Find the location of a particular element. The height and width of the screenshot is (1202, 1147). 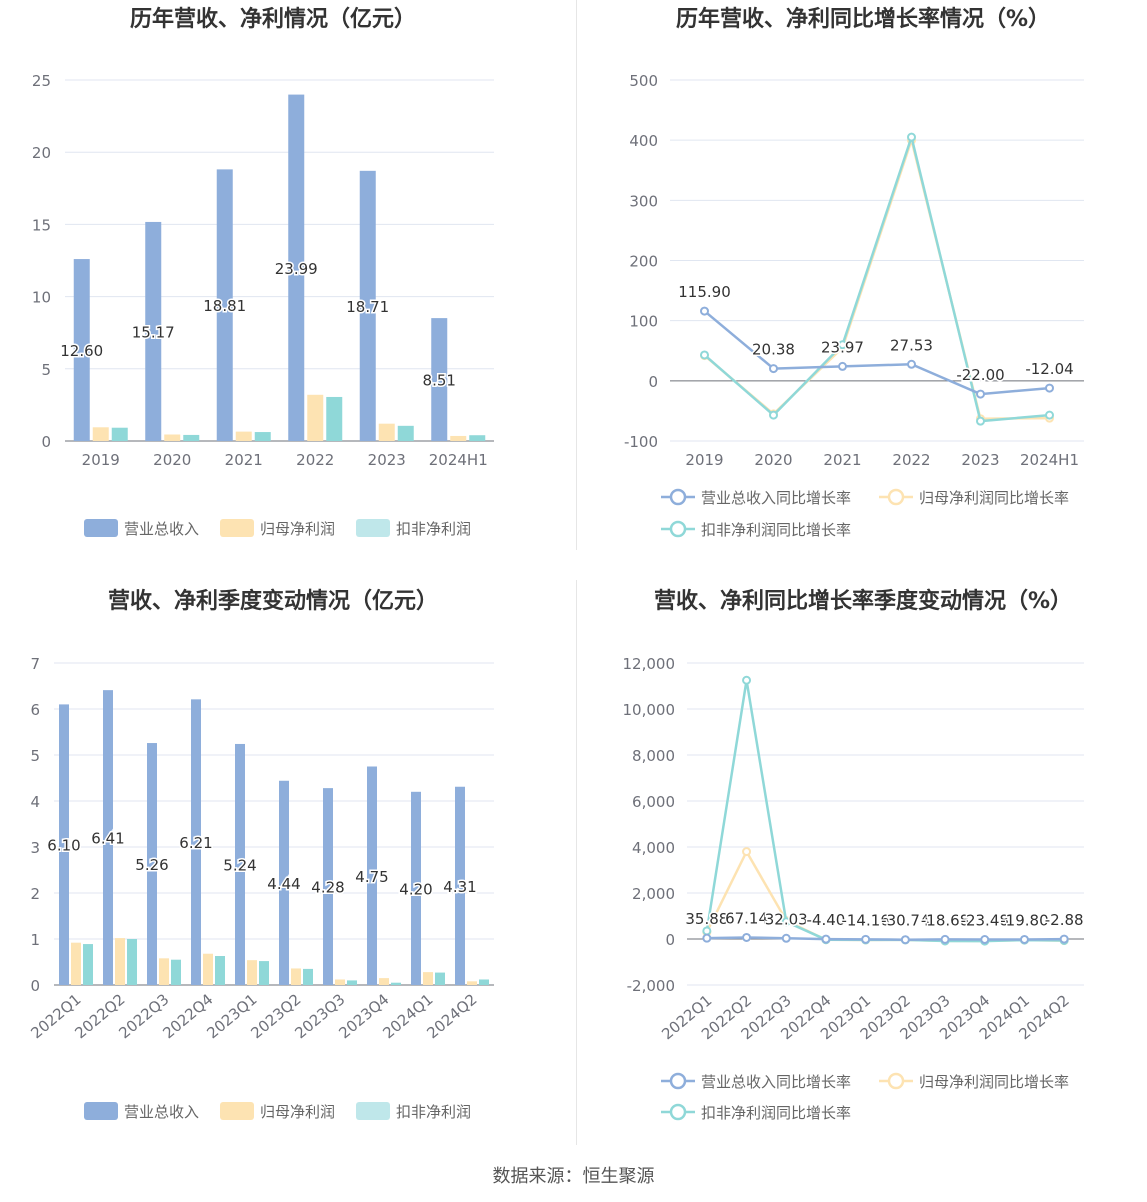

y-tick-label: 6,000 is located at coordinates (653, 802).